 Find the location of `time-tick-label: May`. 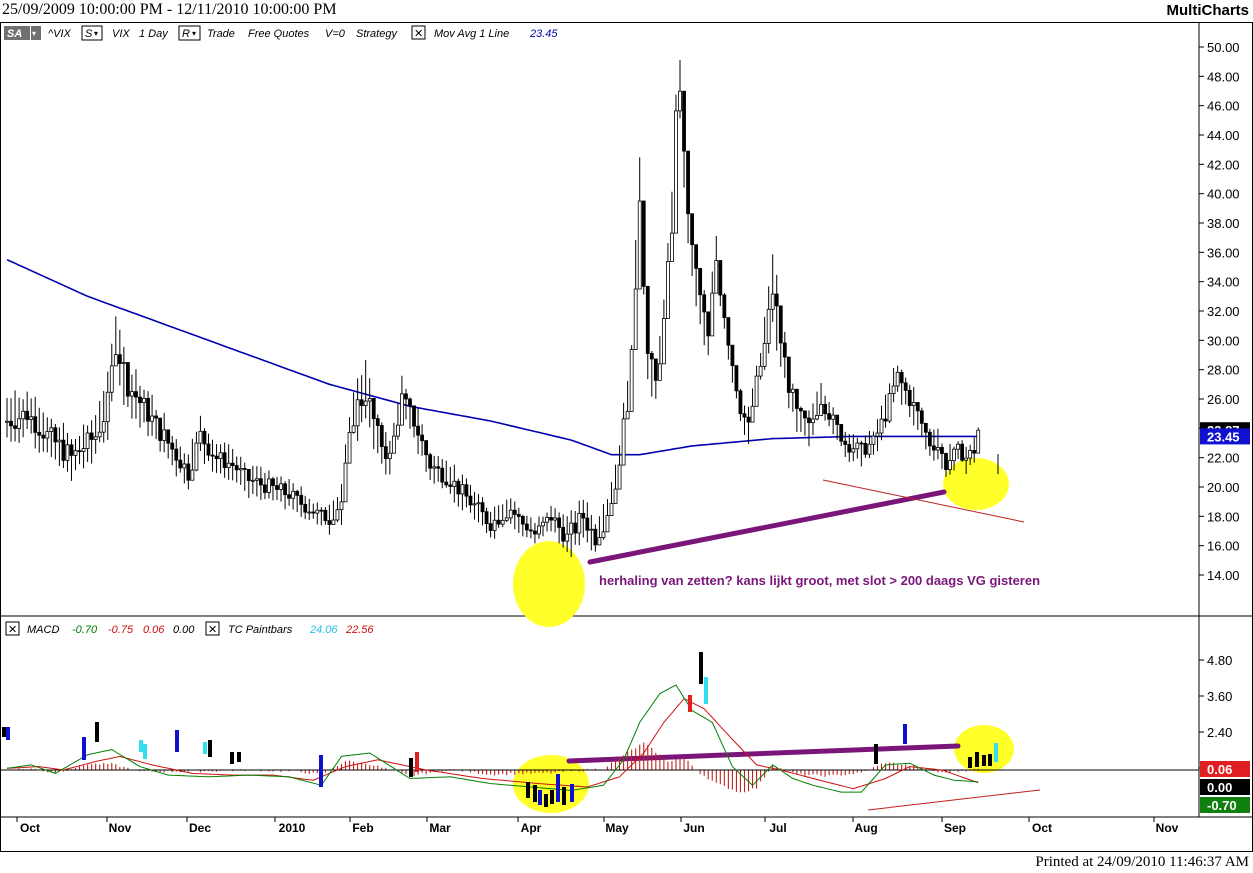

time-tick-label: May is located at coordinates (617, 828).